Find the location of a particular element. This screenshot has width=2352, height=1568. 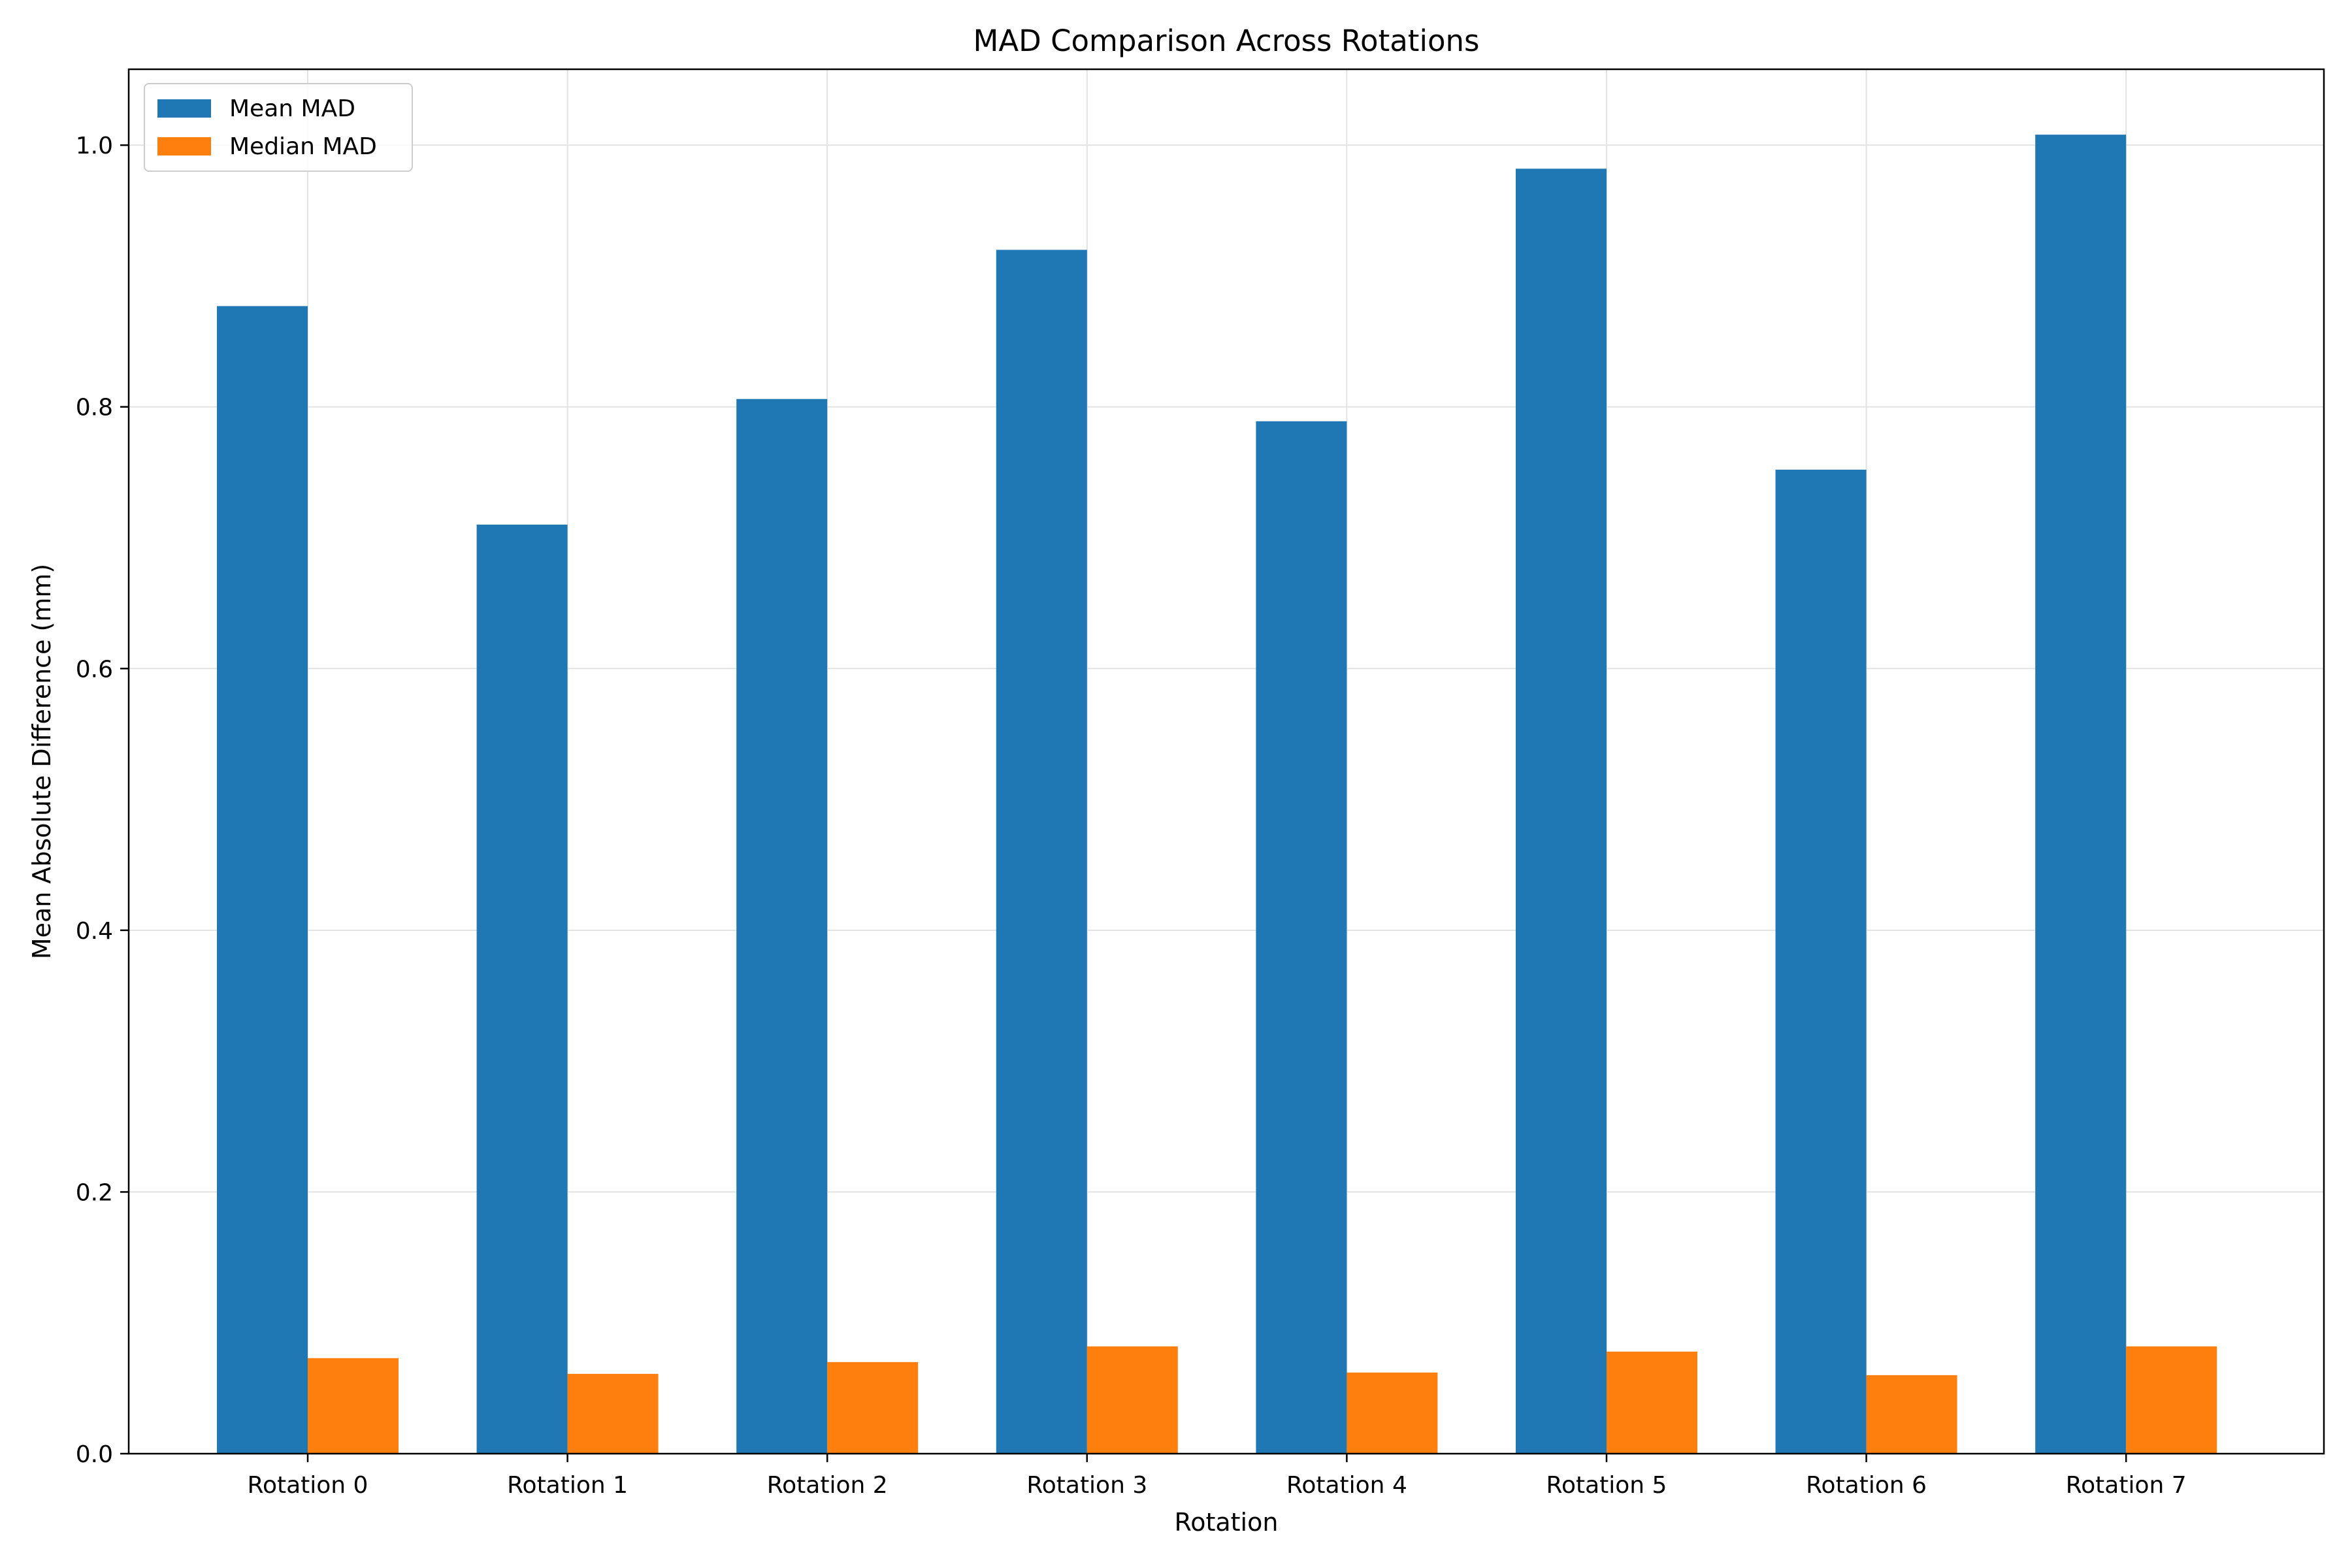

y-tick-label: 0.0 is located at coordinates (94, 1454).